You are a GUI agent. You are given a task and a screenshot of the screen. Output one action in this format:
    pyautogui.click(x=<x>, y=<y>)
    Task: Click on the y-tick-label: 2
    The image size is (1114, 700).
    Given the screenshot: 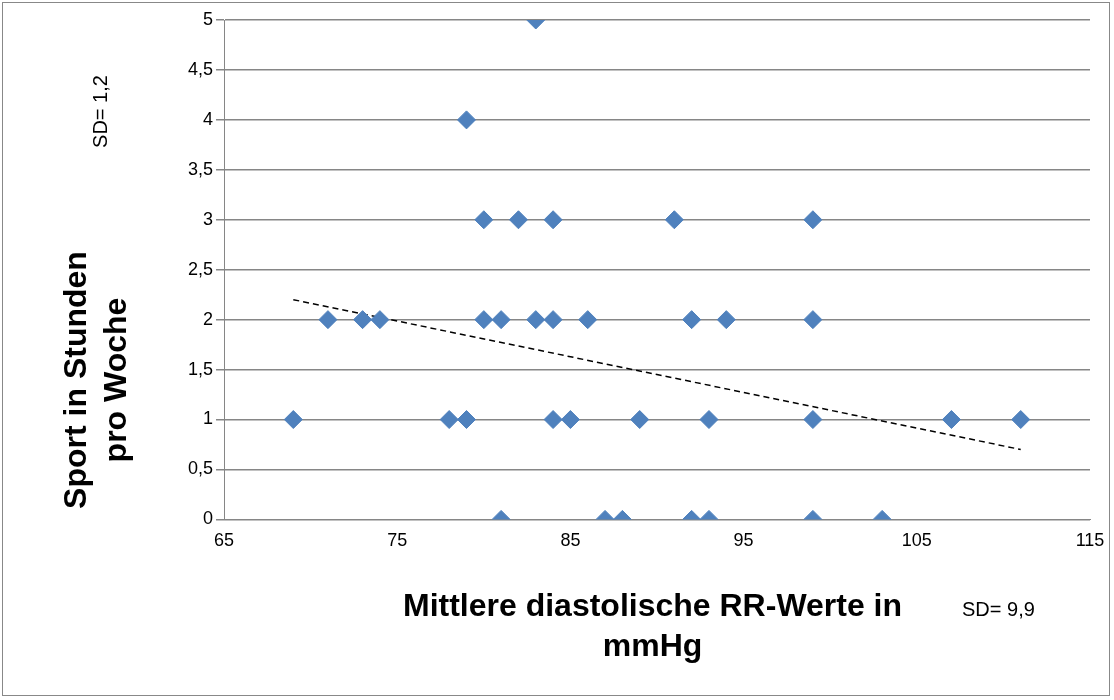 What is the action you would take?
    pyautogui.click(x=208, y=318)
    